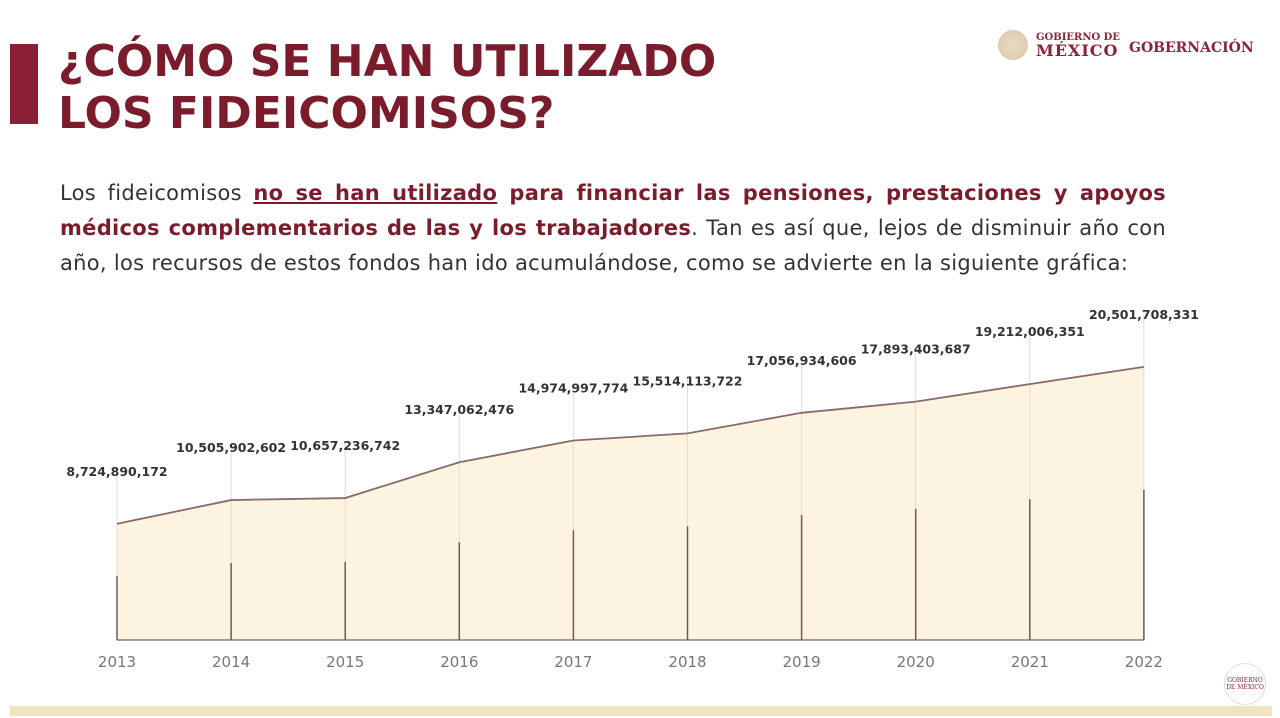 This screenshot has height=718, width=1280. I want to click on data-label: 19,212,006,351, so click(1030, 331).